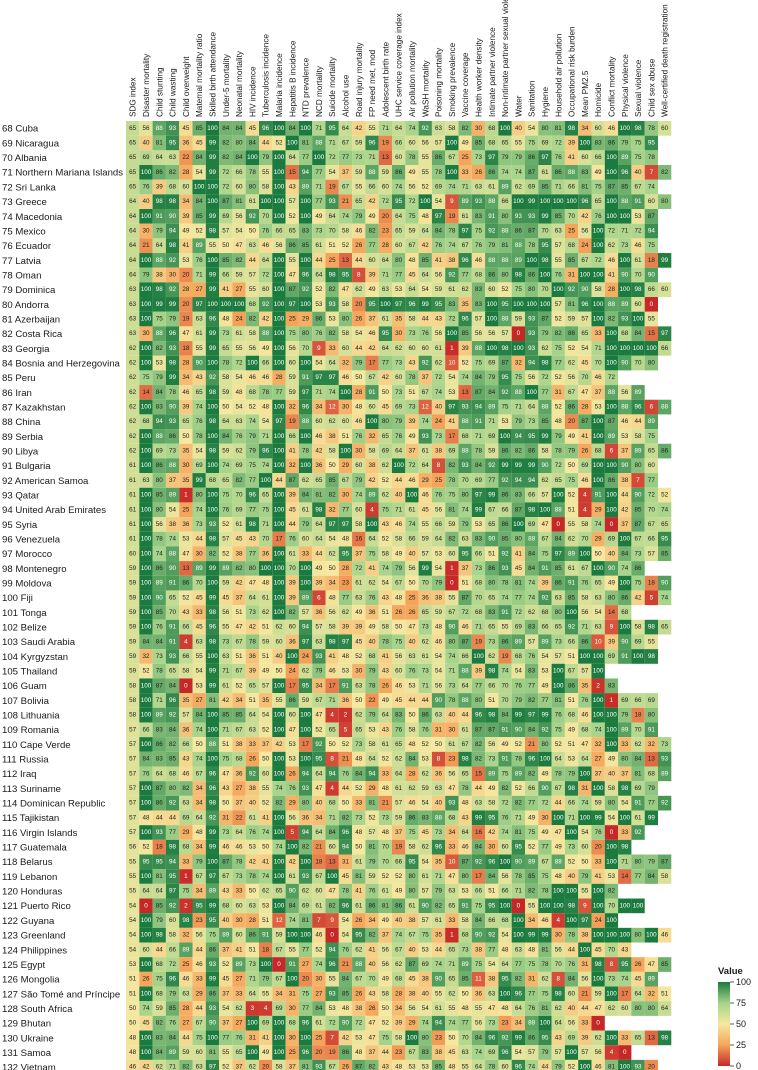  Describe the element at coordinates (519, 685) in the screenshot. I see `cell-value-label: 76` at that location.